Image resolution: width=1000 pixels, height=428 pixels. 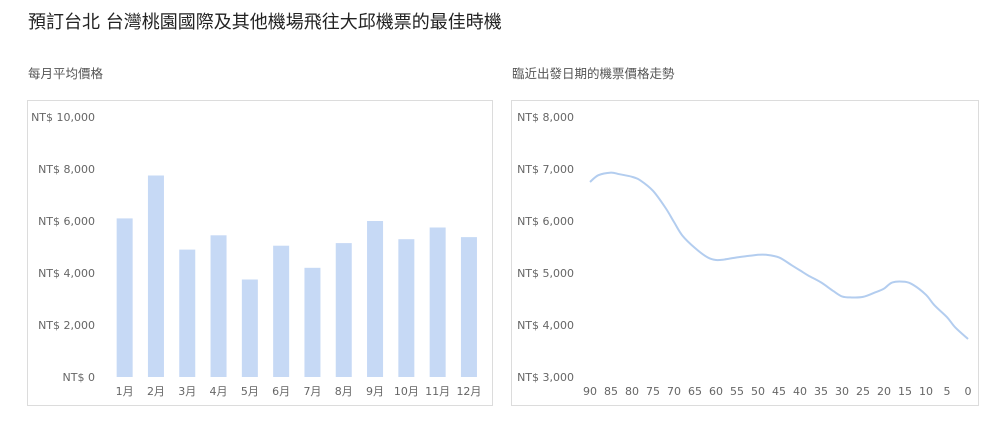 I want to click on x-tick-label: 40, so click(x=800, y=391).